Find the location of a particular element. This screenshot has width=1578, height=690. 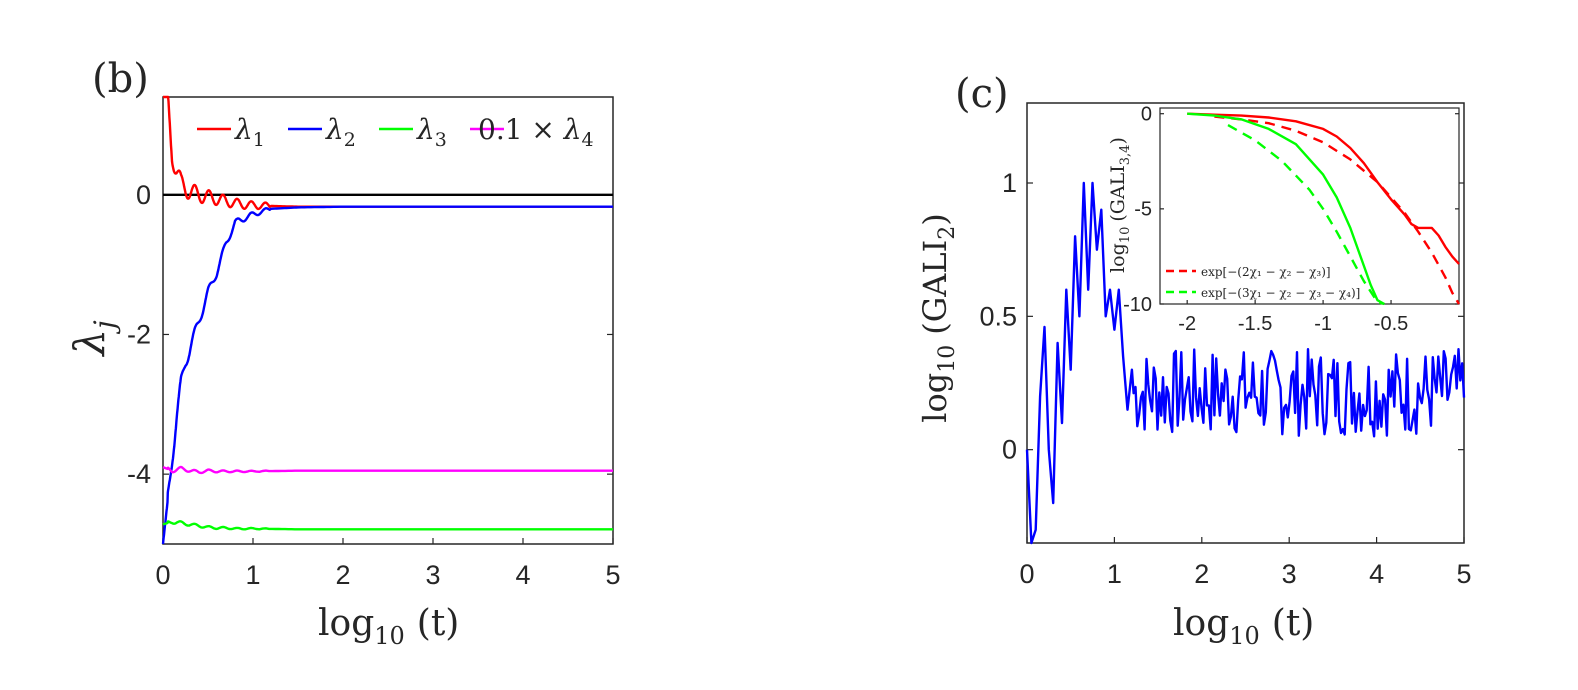

inset-y-label-tail-sub: 3,4 is located at coordinates (1125, 155).